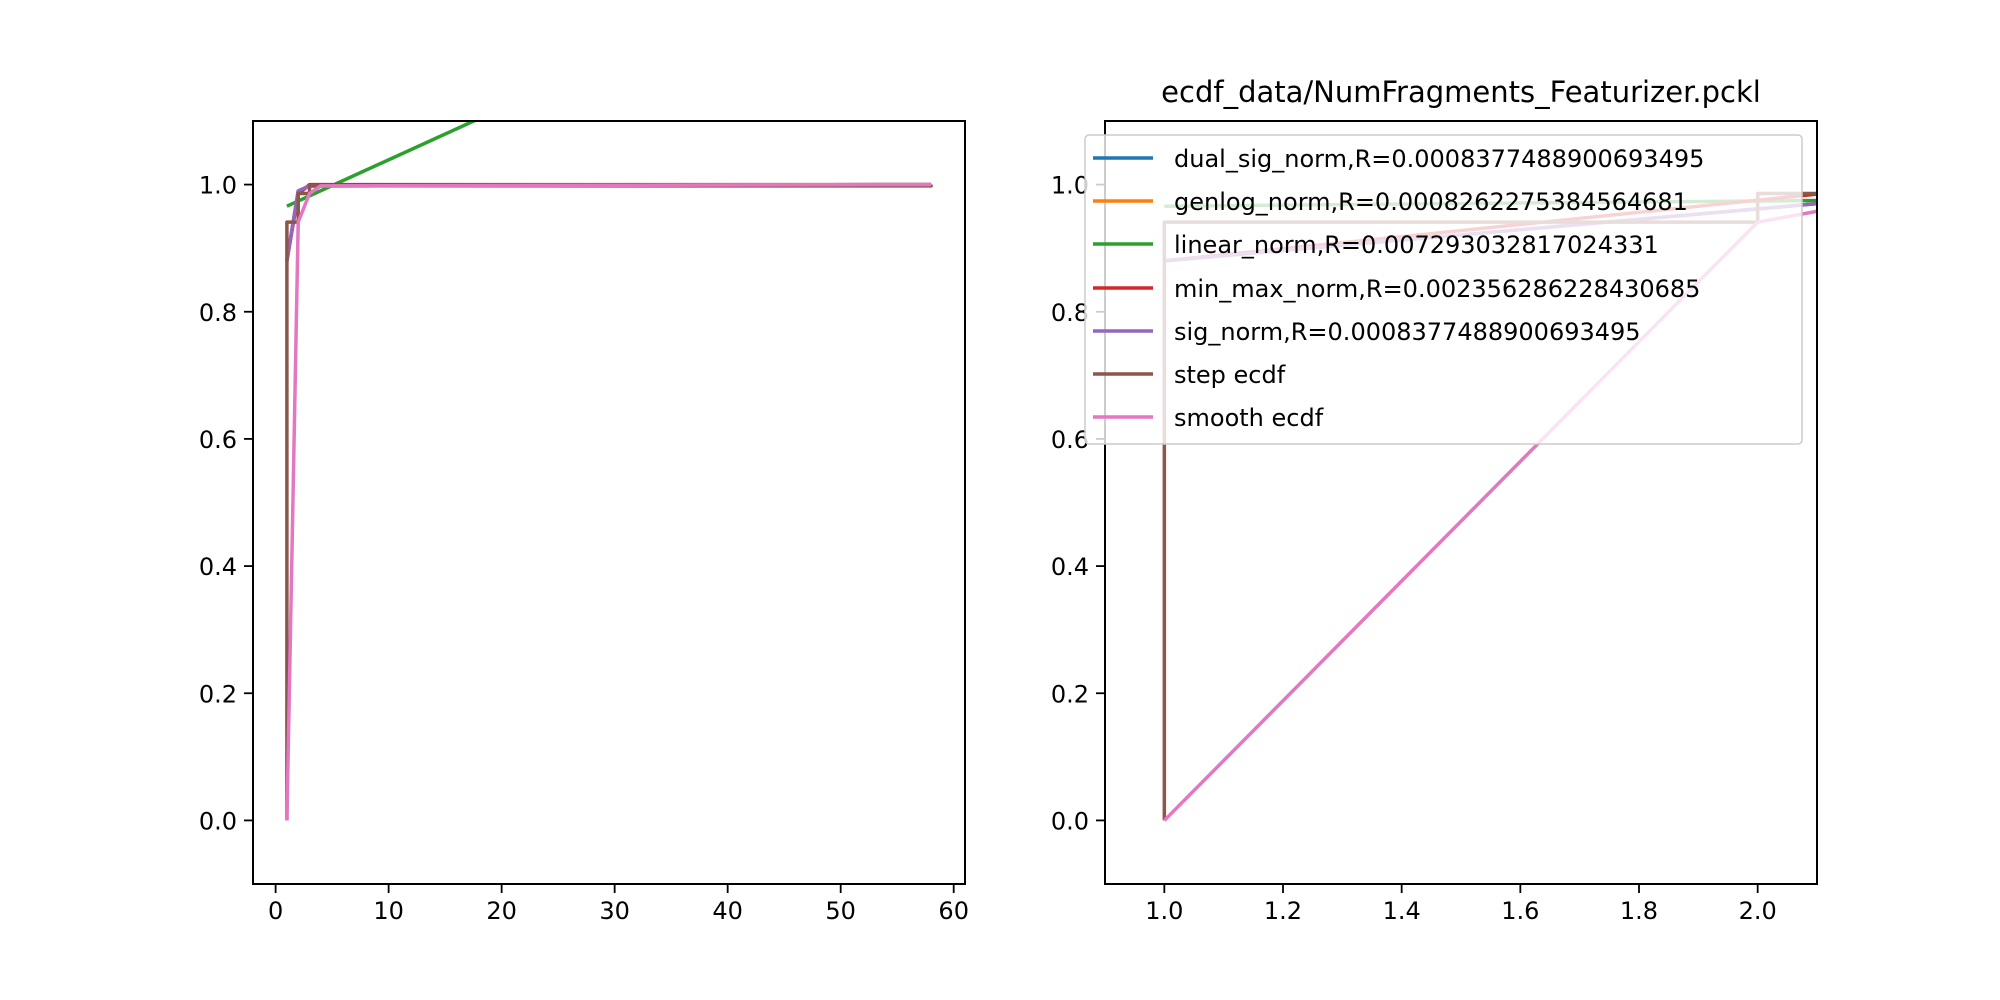 The height and width of the screenshot is (1000, 2000). I want to click on legend-box, so click(1443, 289).